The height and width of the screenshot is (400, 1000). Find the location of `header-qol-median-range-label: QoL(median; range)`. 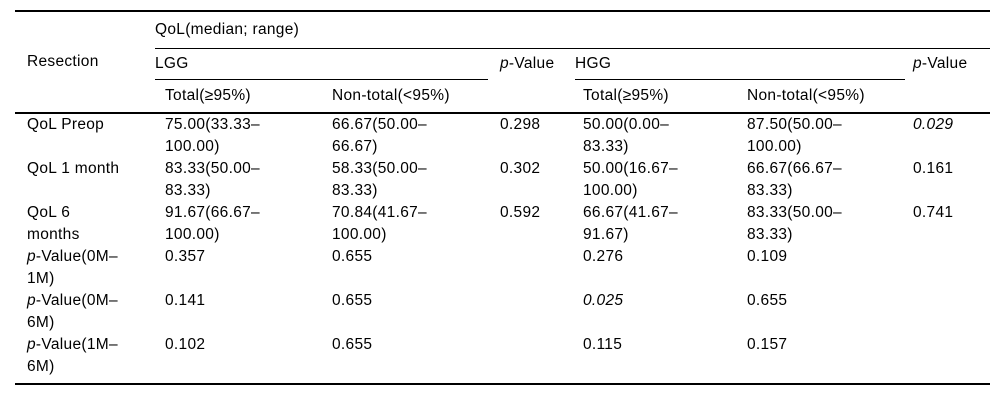

header-qol-median-range-label: QoL(median; range) is located at coordinates (227, 29).